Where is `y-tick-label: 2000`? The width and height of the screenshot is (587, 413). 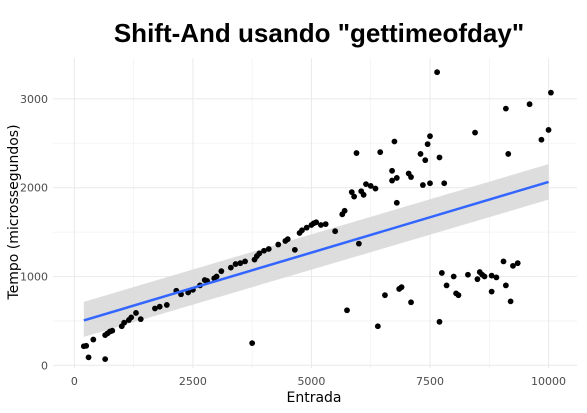
y-tick-label: 2000 is located at coordinates (34, 188).